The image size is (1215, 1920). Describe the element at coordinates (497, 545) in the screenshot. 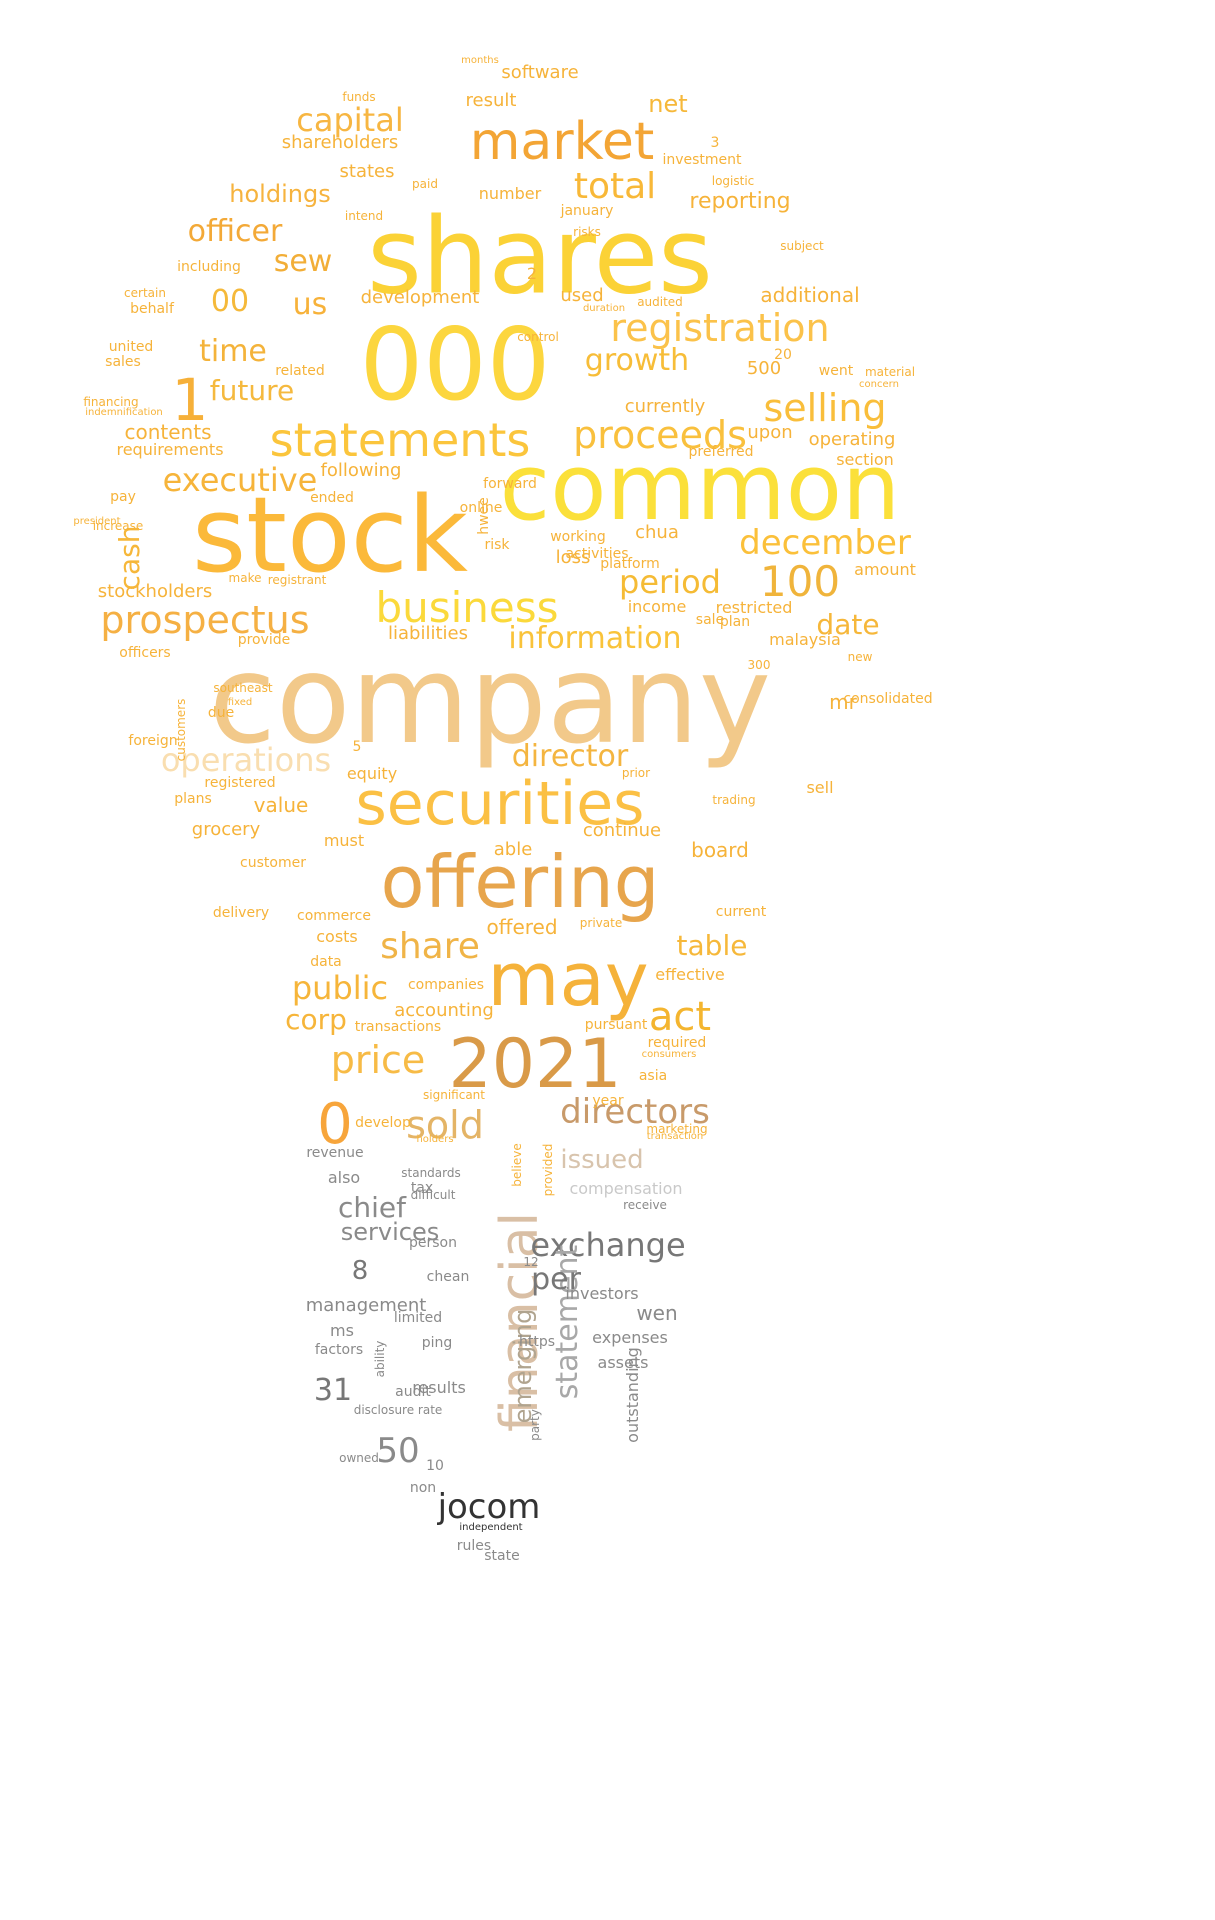

I see `cloud-word: risk` at that location.